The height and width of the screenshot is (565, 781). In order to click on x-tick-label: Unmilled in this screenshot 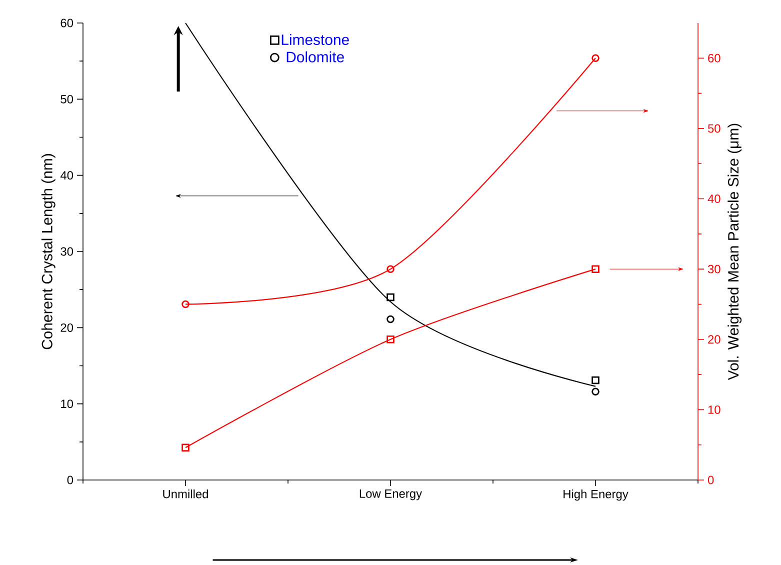, I will do `click(185, 494)`.